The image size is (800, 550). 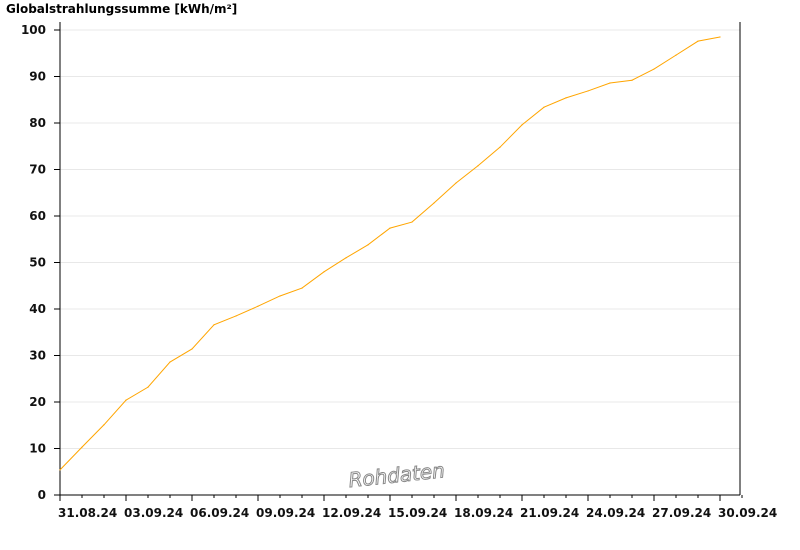 What do you see at coordinates (37, 309) in the screenshot?
I see `y-tick-label: 40` at bounding box center [37, 309].